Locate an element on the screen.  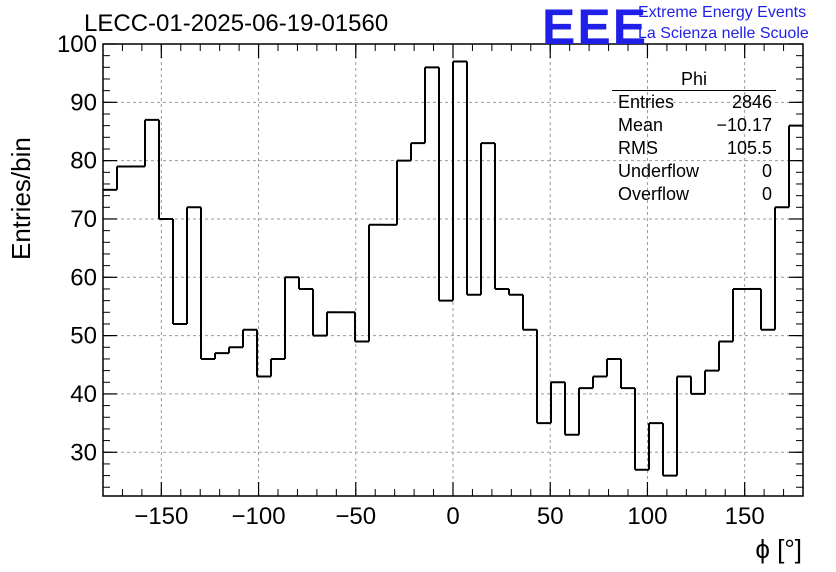
stats-label: Entries is located at coordinates (646, 102).